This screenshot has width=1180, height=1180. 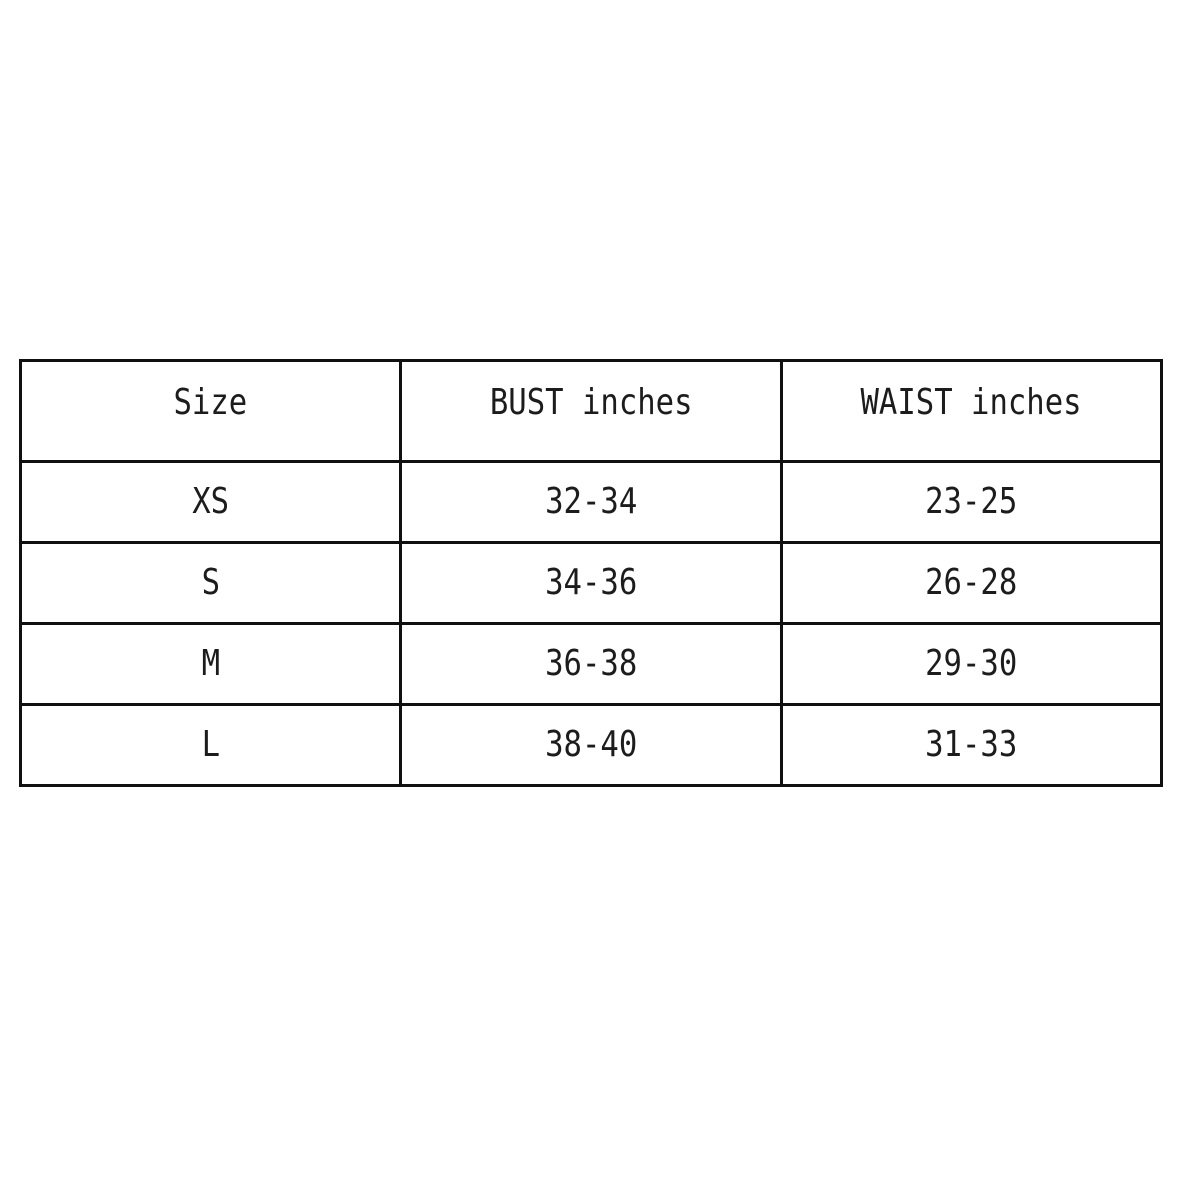 I want to click on cell-bust-s: 34-36, so click(x=591, y=583).